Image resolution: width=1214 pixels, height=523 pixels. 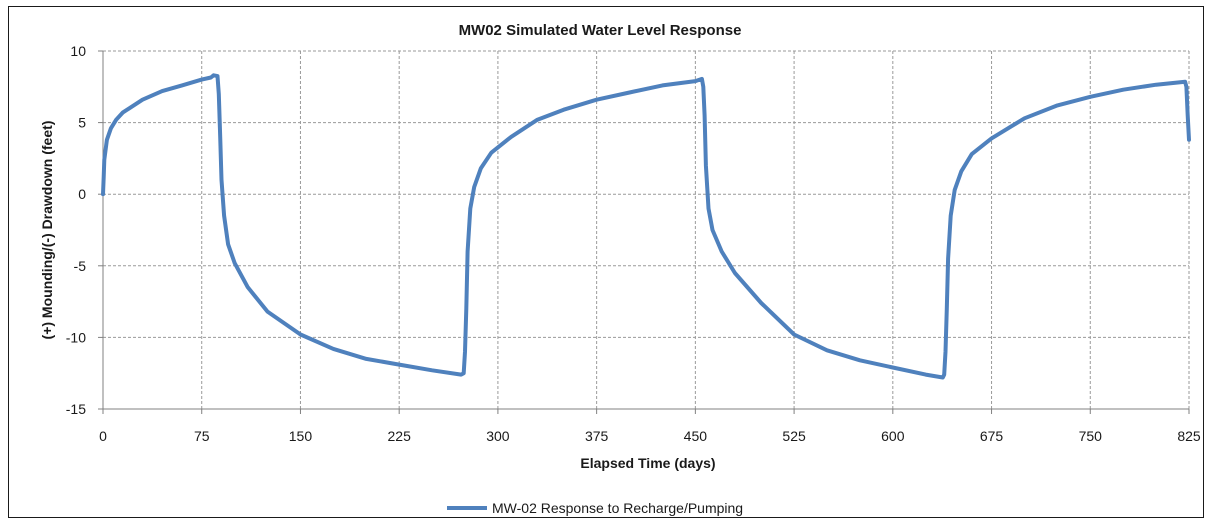 I want to click on x-tick-label: 450, so click(x=696, y=436).